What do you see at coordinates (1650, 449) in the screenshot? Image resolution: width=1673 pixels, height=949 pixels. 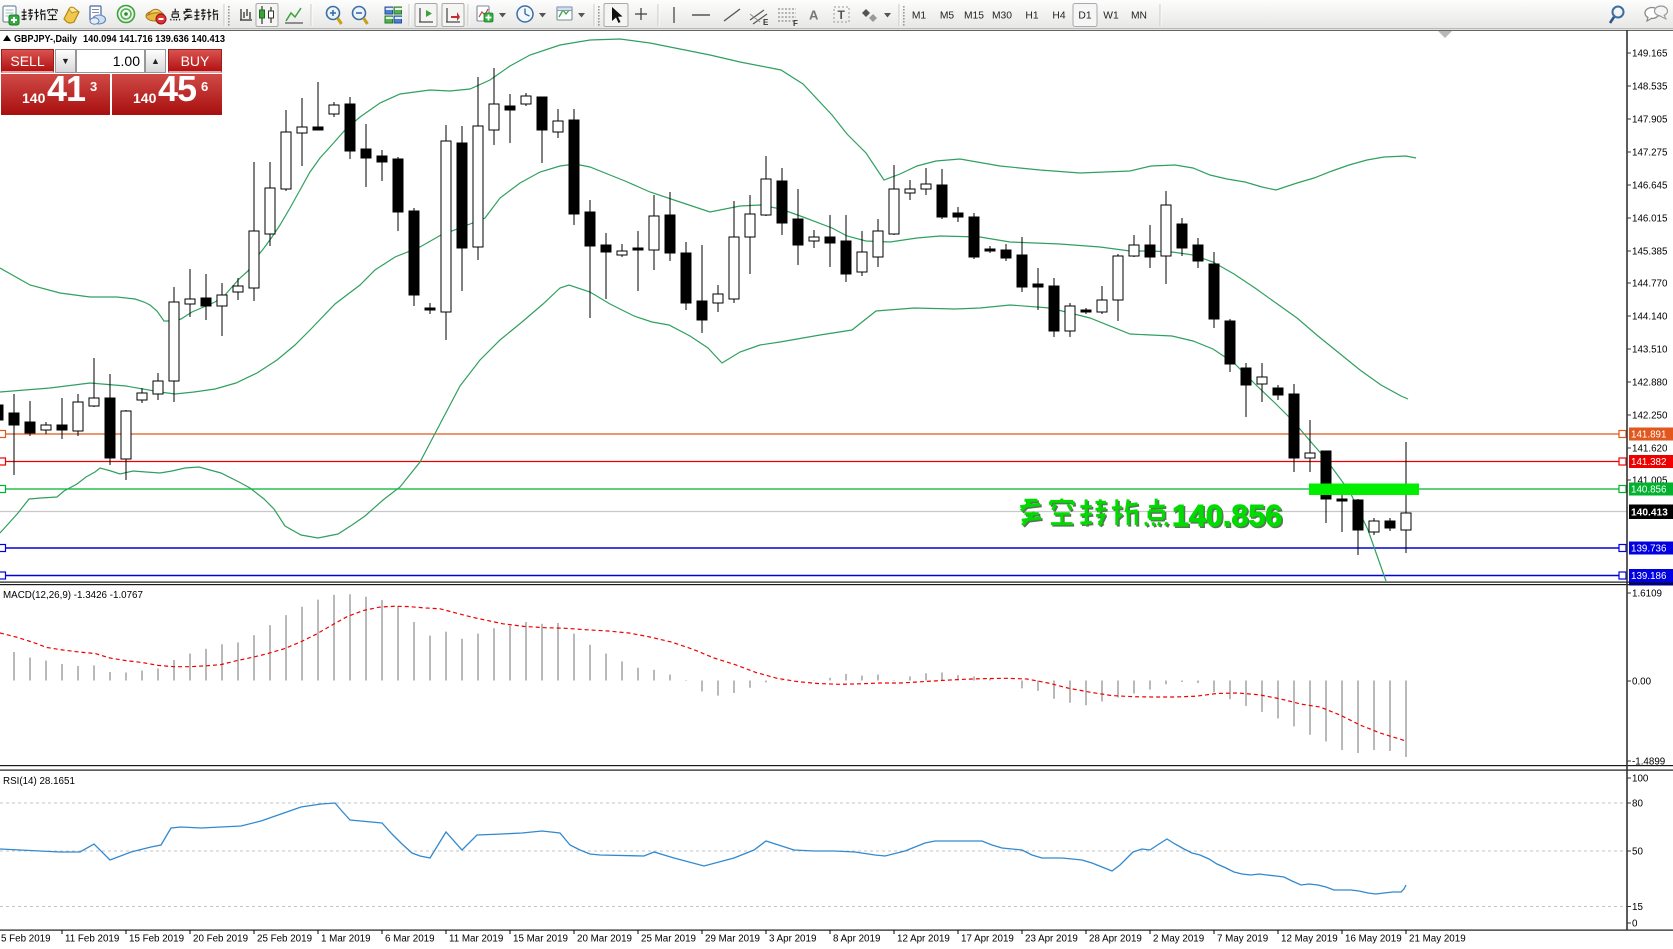 I see `svg-text: 141.620` at bounding box center [1650, 449].